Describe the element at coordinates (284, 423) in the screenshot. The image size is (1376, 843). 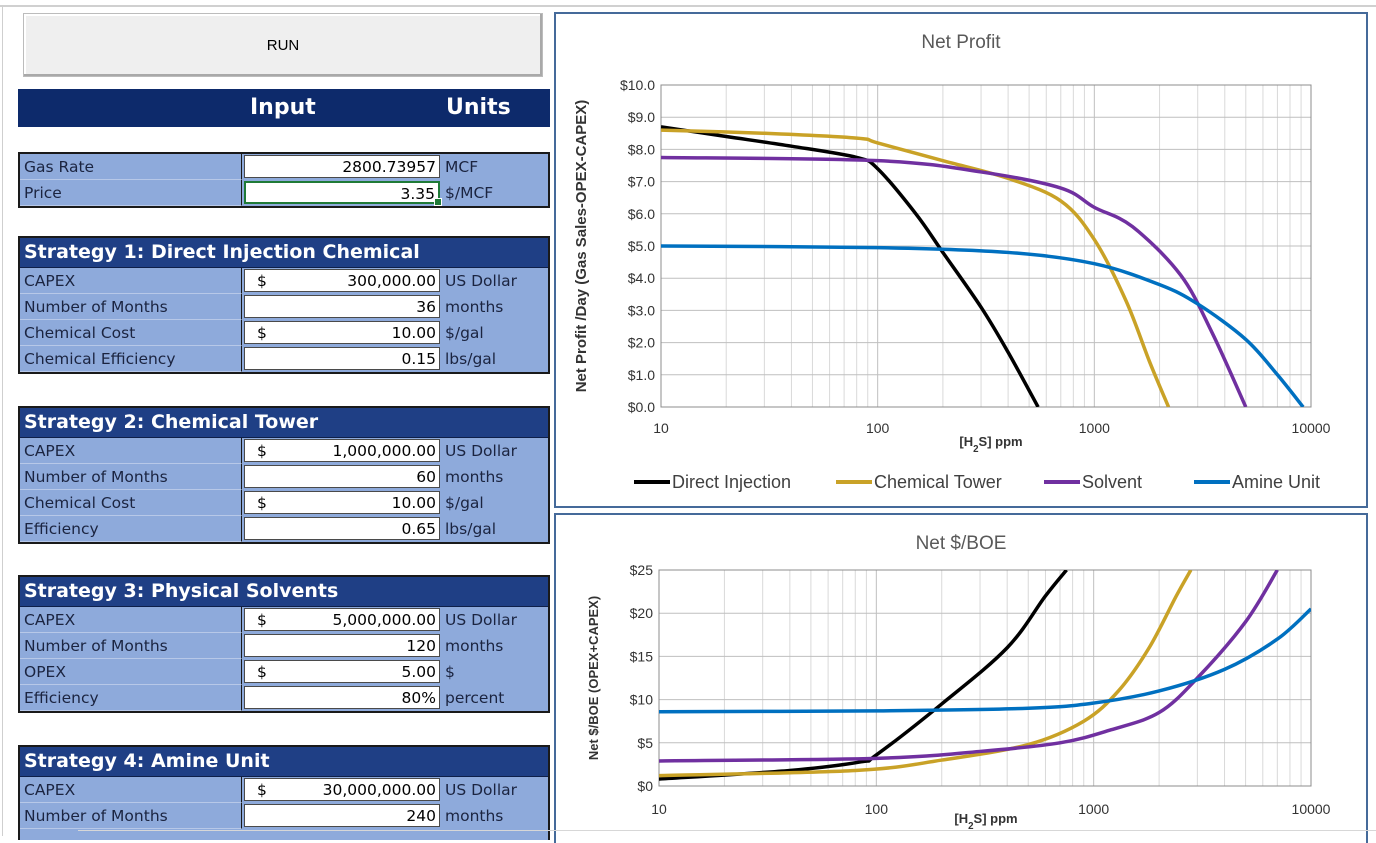
I see `strategy-title: Strategy 2: Chemical Tower` at that location.